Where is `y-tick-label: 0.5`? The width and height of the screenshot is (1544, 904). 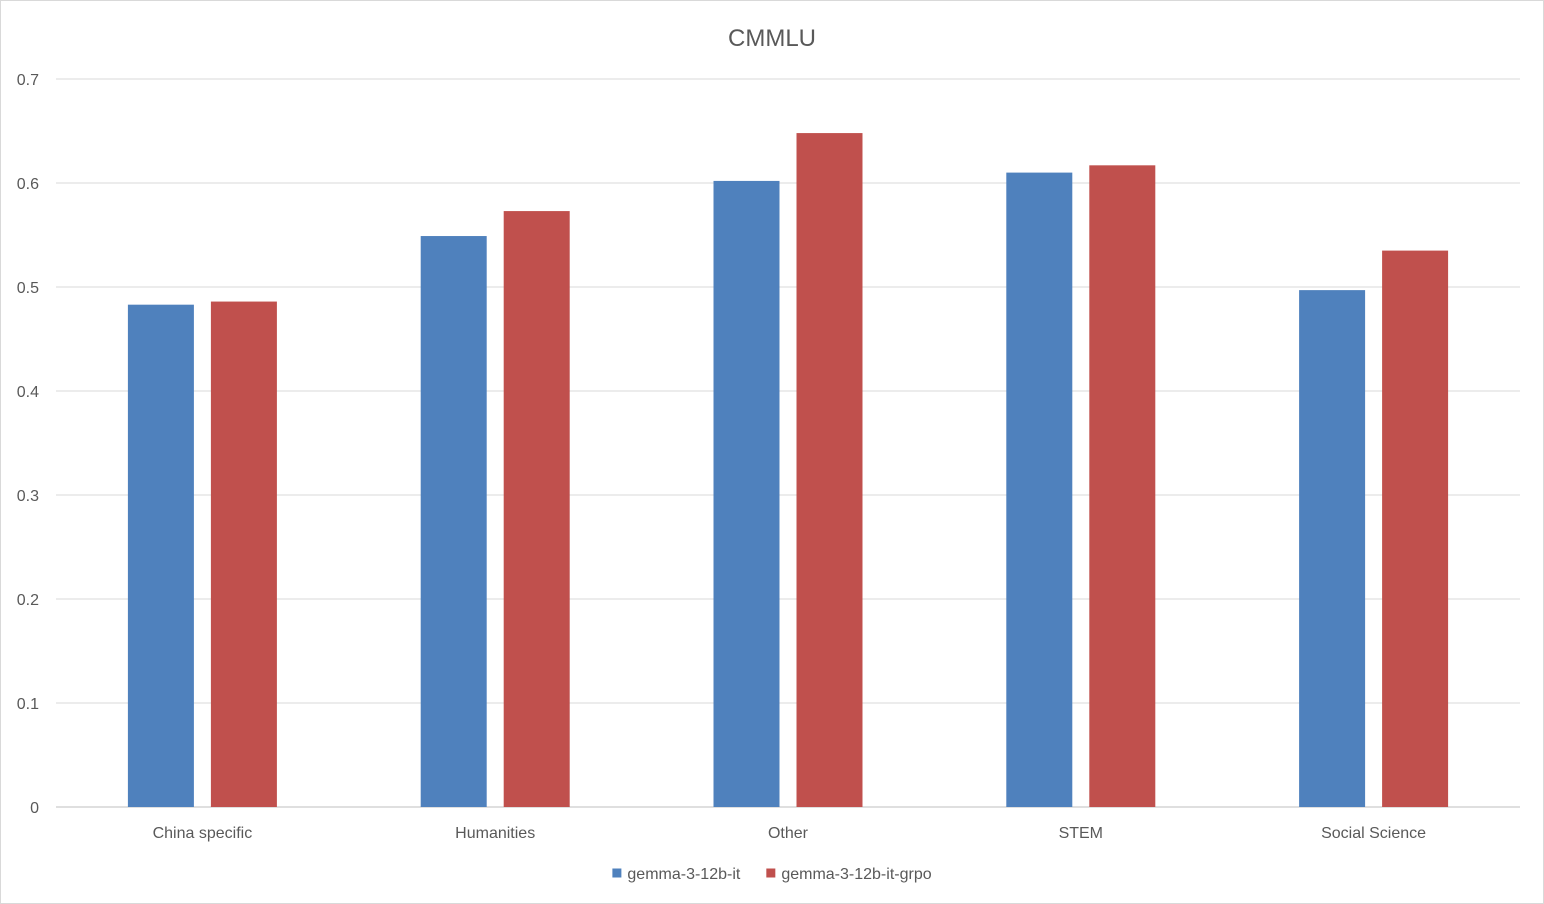 y-tick-label: 0.5 is located at coordinates (28, 288).